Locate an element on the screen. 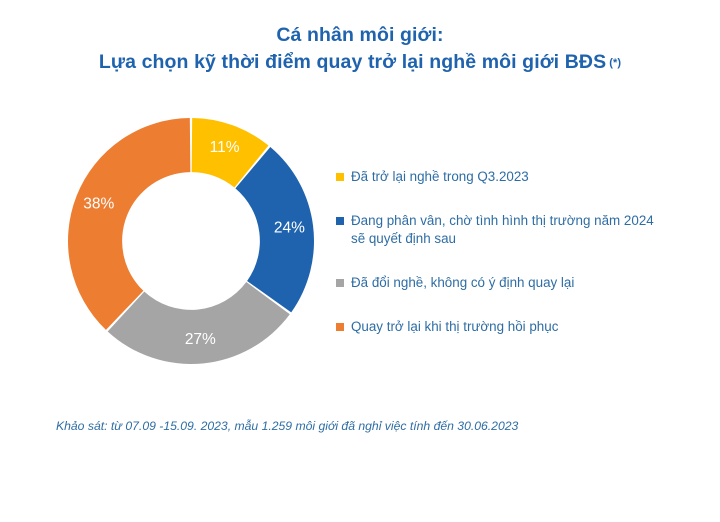 The image size is (720, 522). legend-item: Đã đổi nghề, không có ý định quay lại is located at coordinates (516, 283).